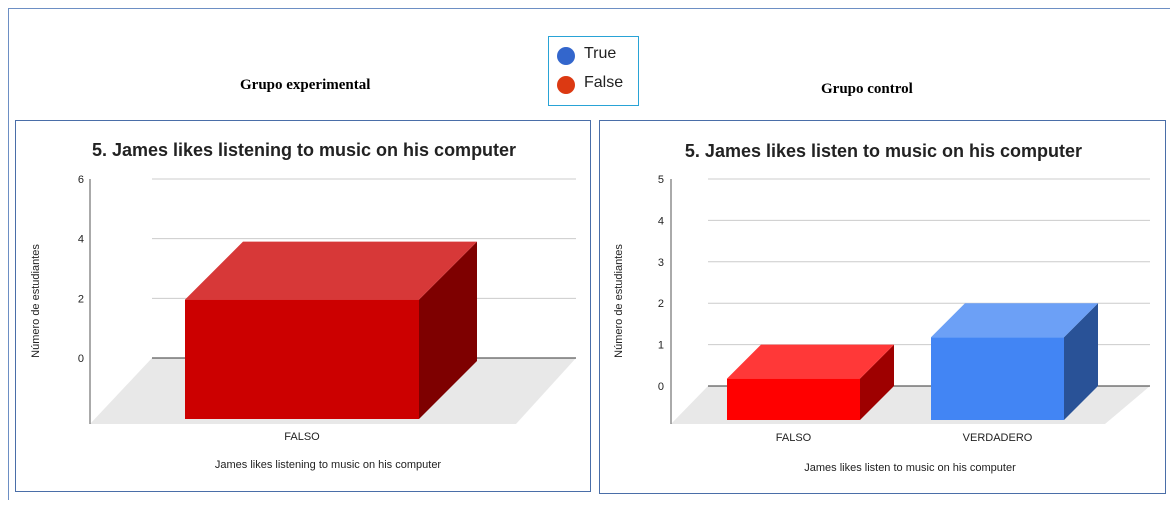 This screenshot has width=1175, height=506. Describe the element at coordinates (661, 263) in the screenshot. I see `y-tick-label: 3` at that location.